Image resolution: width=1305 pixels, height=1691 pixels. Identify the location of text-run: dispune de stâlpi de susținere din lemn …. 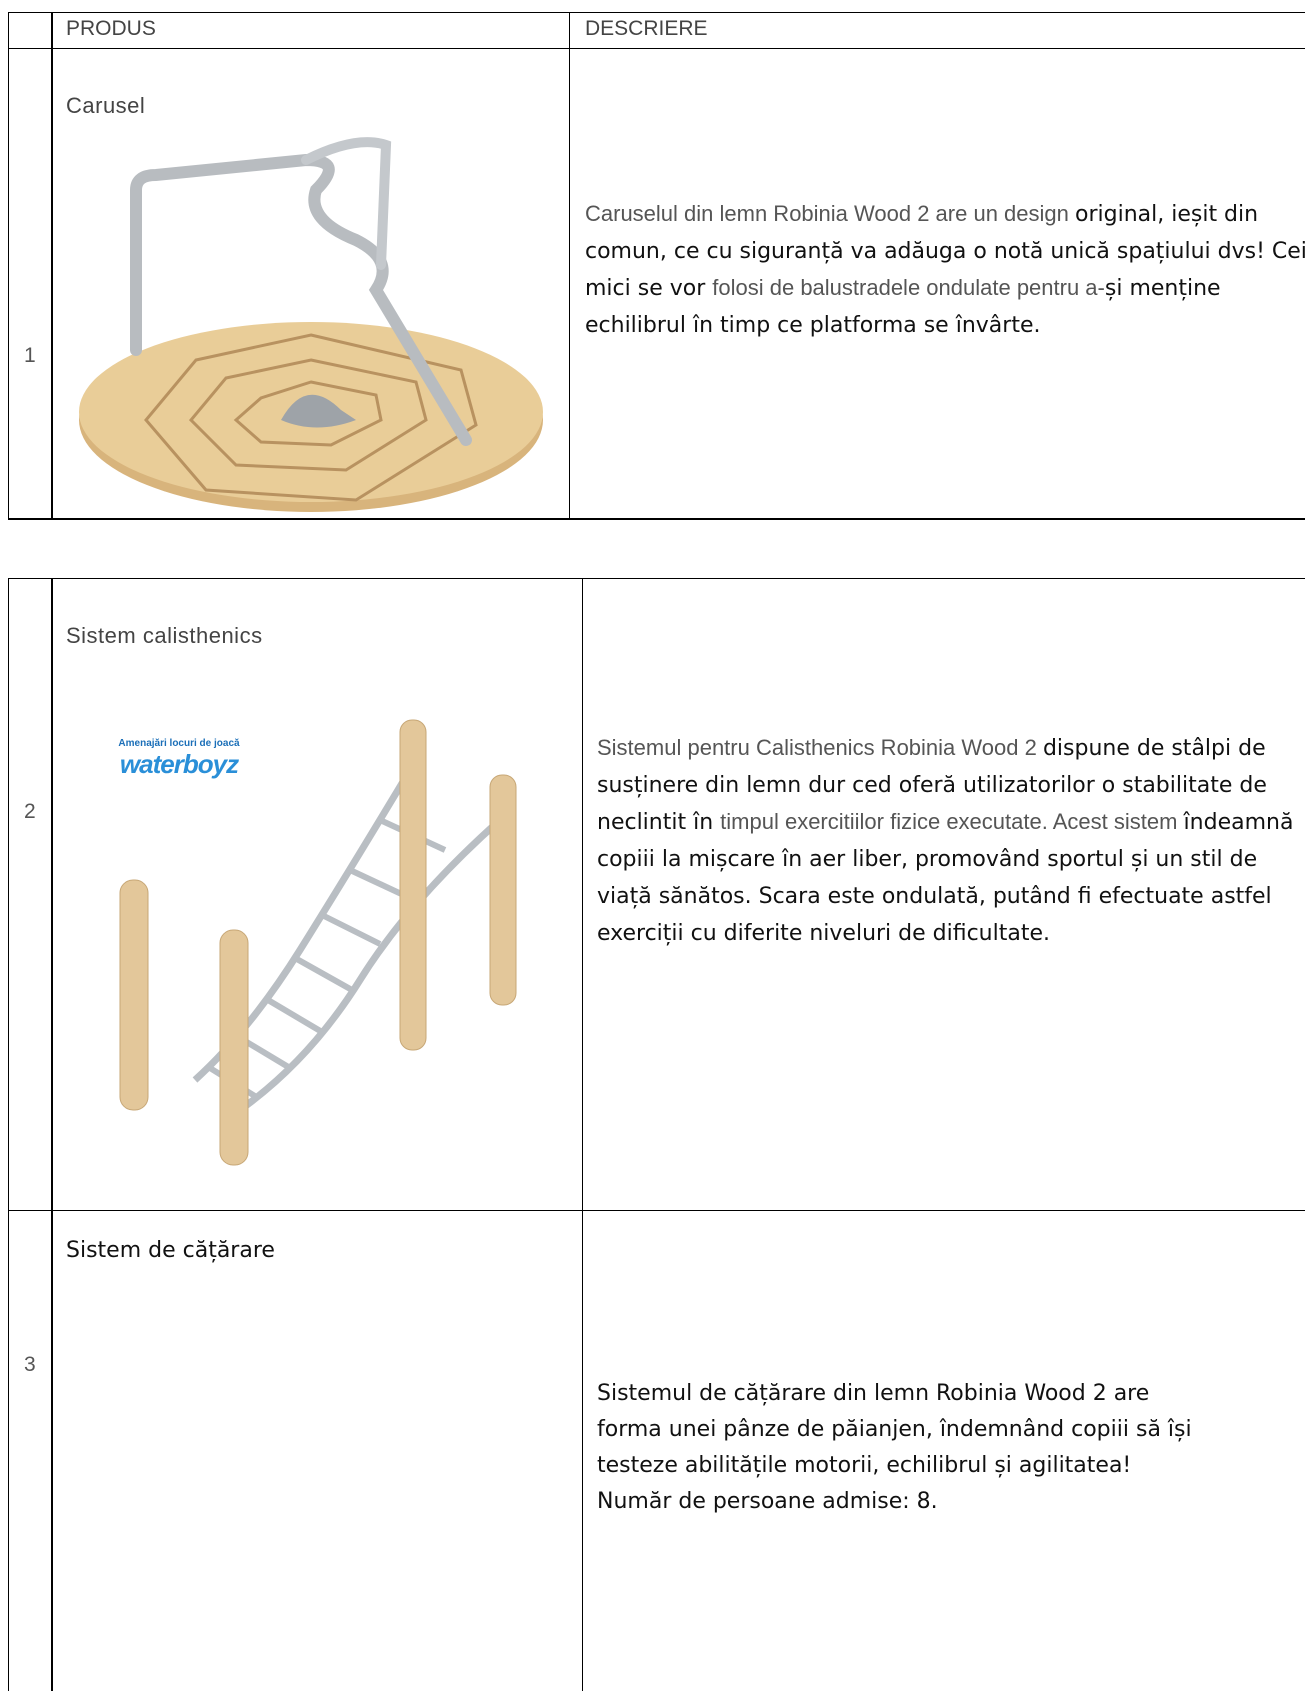
(932, 785).